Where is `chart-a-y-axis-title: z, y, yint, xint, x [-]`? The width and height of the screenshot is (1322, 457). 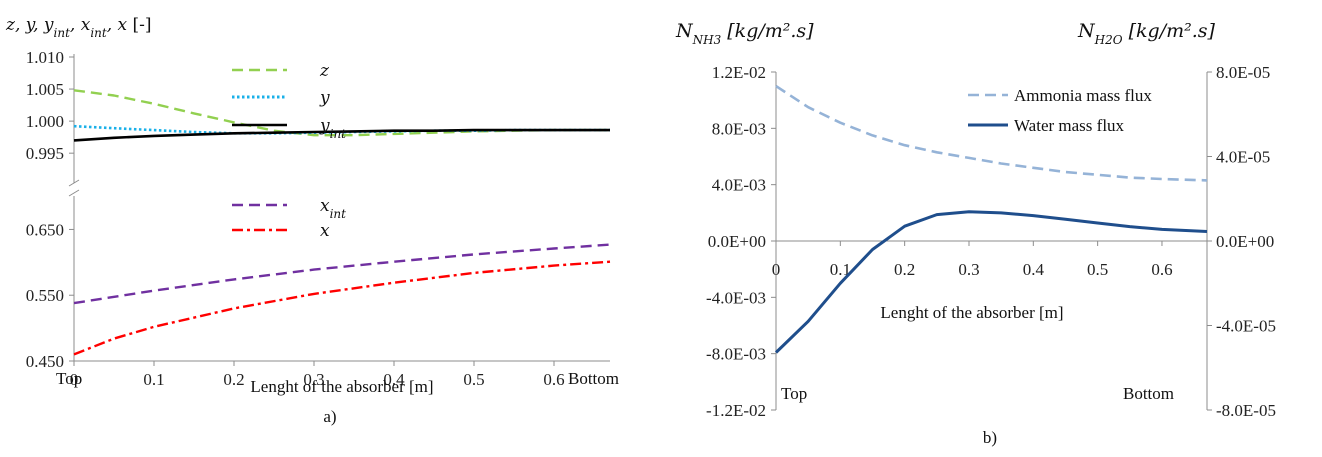 chart-a-y-axis-title: z, y, yint, xint, x [-] is located at coordinates (78, 27).